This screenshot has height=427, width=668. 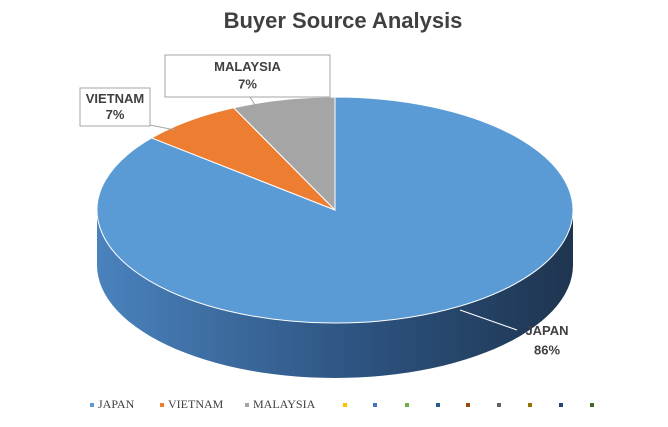 I want to click on legend: JAPAN VIETNAM MALAYSIA, so click(x=203, y=404).